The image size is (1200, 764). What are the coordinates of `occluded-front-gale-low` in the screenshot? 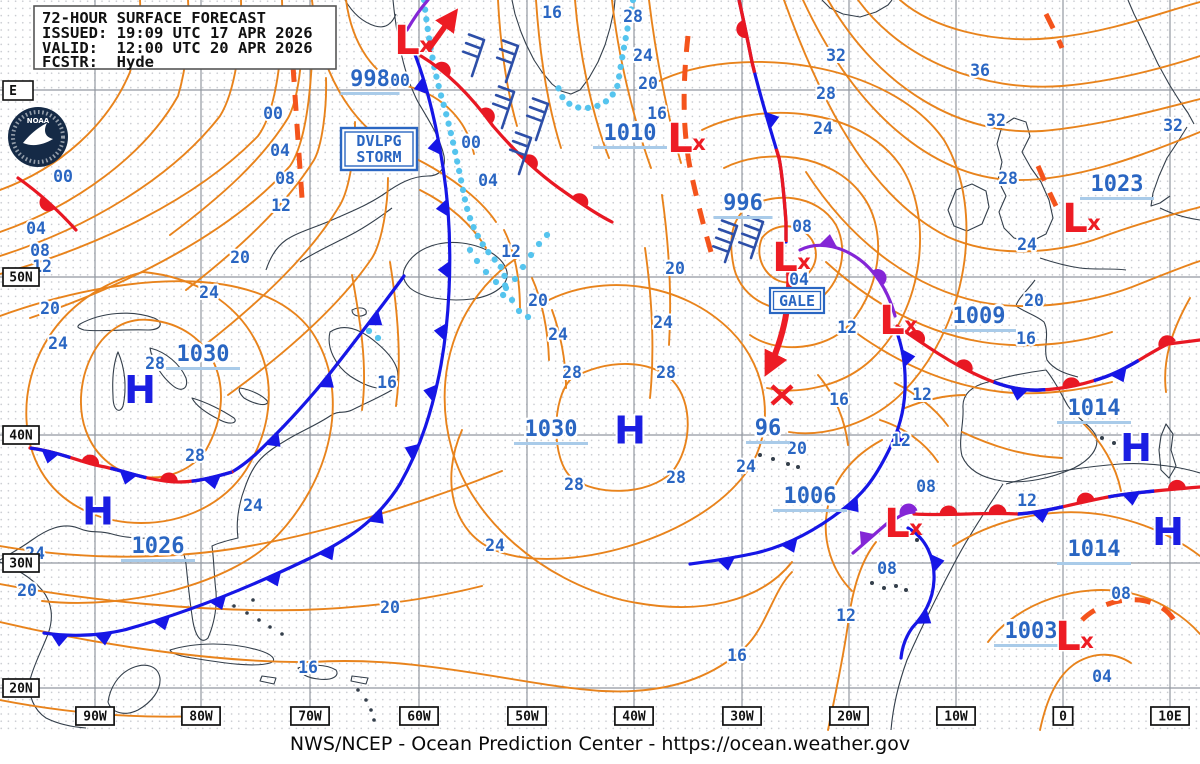 It's located at (847, 280).